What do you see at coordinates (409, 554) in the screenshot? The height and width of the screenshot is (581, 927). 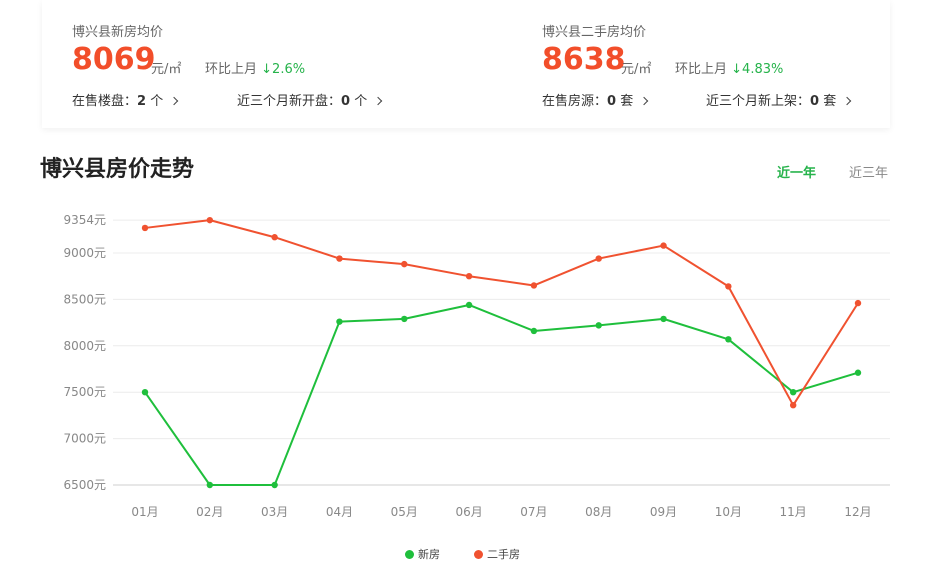 I see `legend-dot-new` at bounding box center [409, 554].